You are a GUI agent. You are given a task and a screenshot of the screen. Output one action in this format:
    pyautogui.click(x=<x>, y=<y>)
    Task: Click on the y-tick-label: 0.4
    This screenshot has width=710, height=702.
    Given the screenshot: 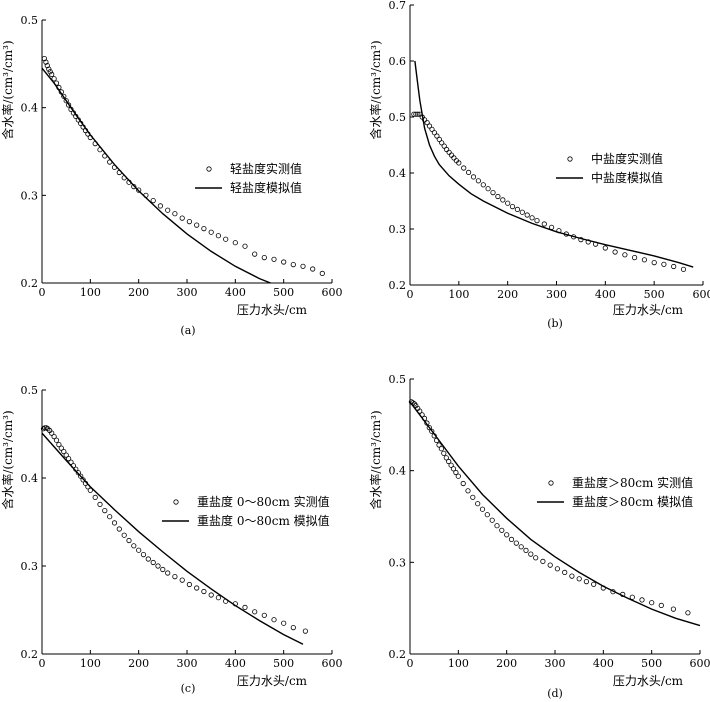 What is the action you would take?
    pyautogui.click(x=398, y=173)
    